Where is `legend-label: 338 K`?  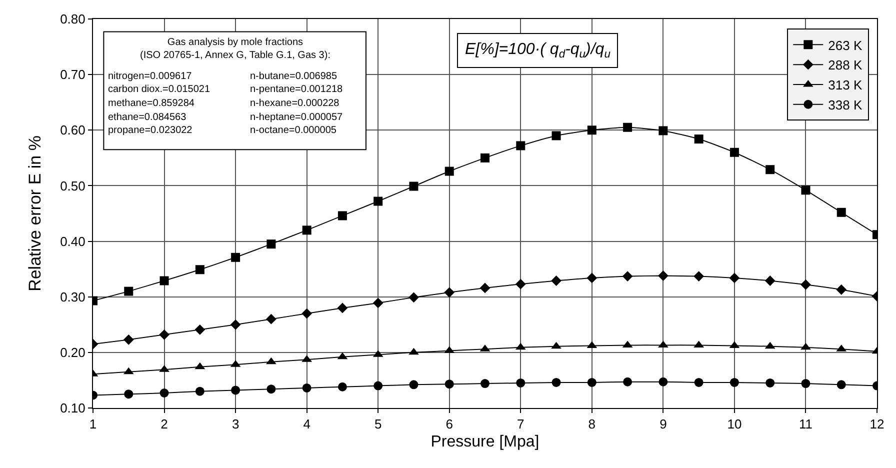 legend-label: 338 K is located at coordinates (845, 104).